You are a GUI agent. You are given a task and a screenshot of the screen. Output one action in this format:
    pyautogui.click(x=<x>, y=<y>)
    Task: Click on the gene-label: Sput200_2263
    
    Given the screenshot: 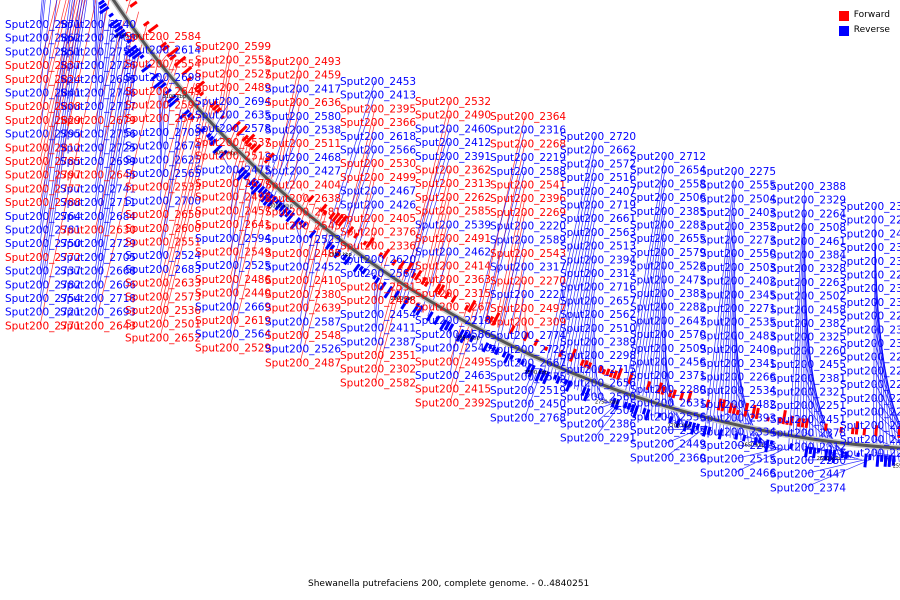 What is the action you would take?
    pyautogui.click(x=808, y=283)
    